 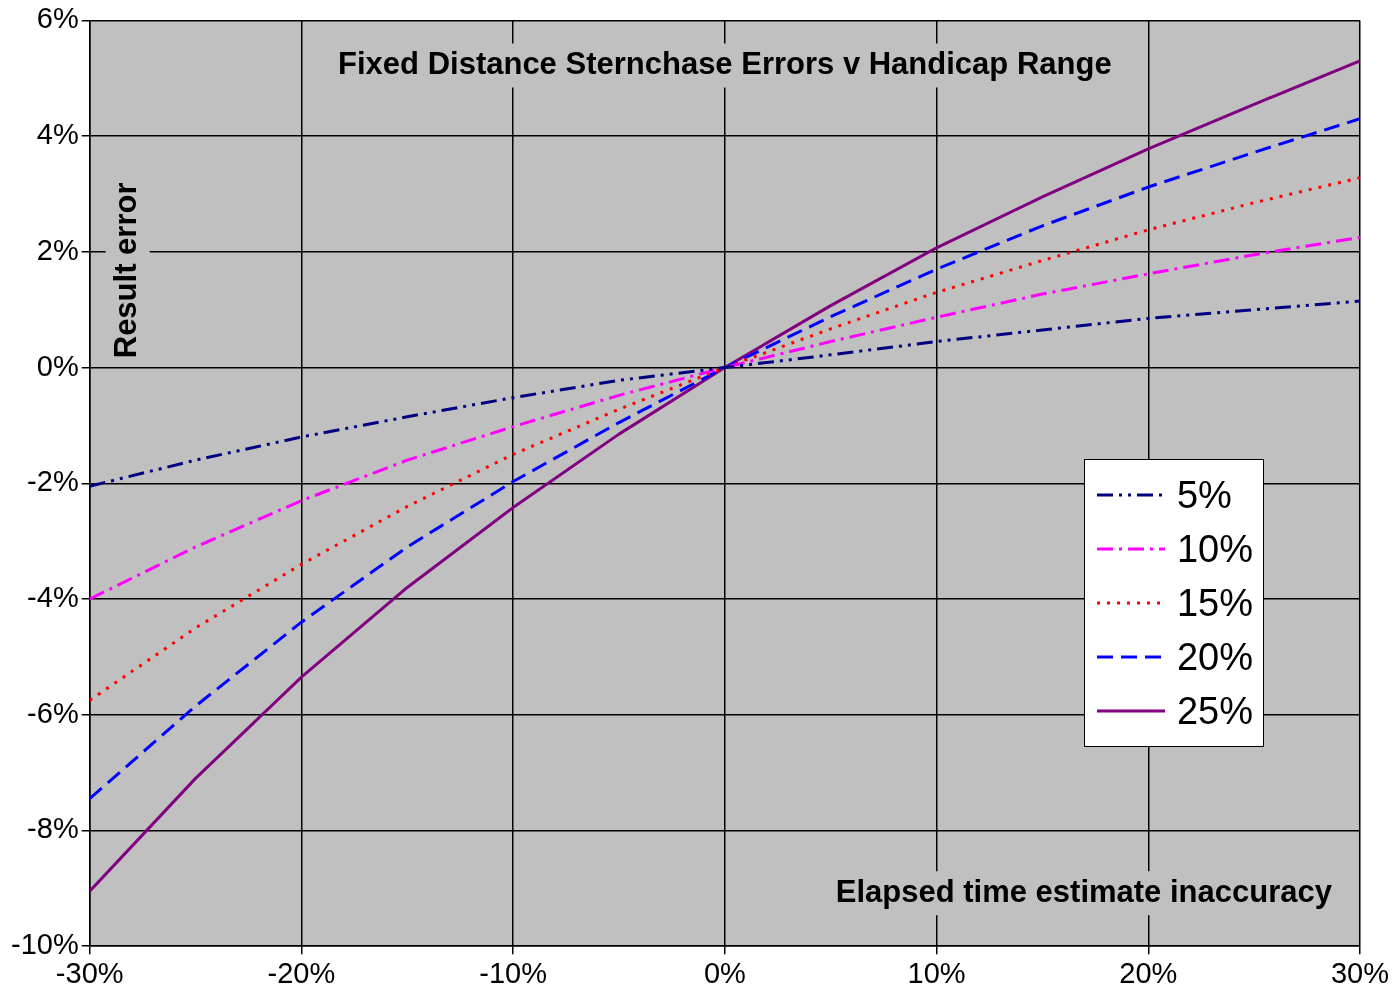 I want to click on text: Fixed Distance Sternchase Errors v Handicap Range, so click(x=725, y=63).